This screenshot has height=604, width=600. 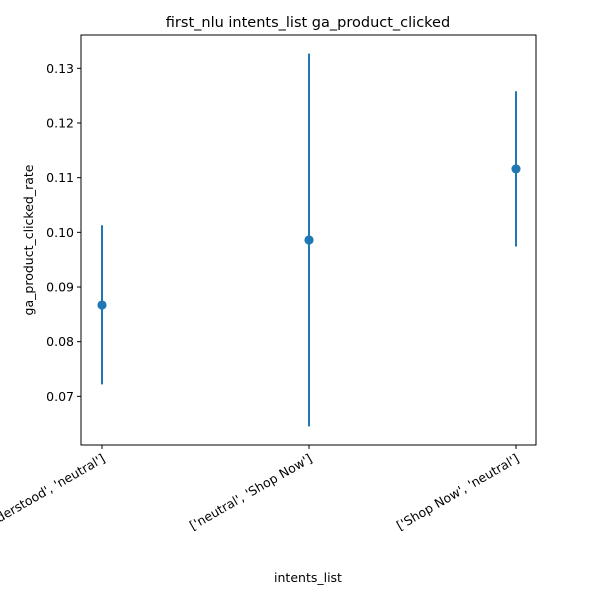 I want to click on y-tick-label: 0.07, so click(x=60, y=396).